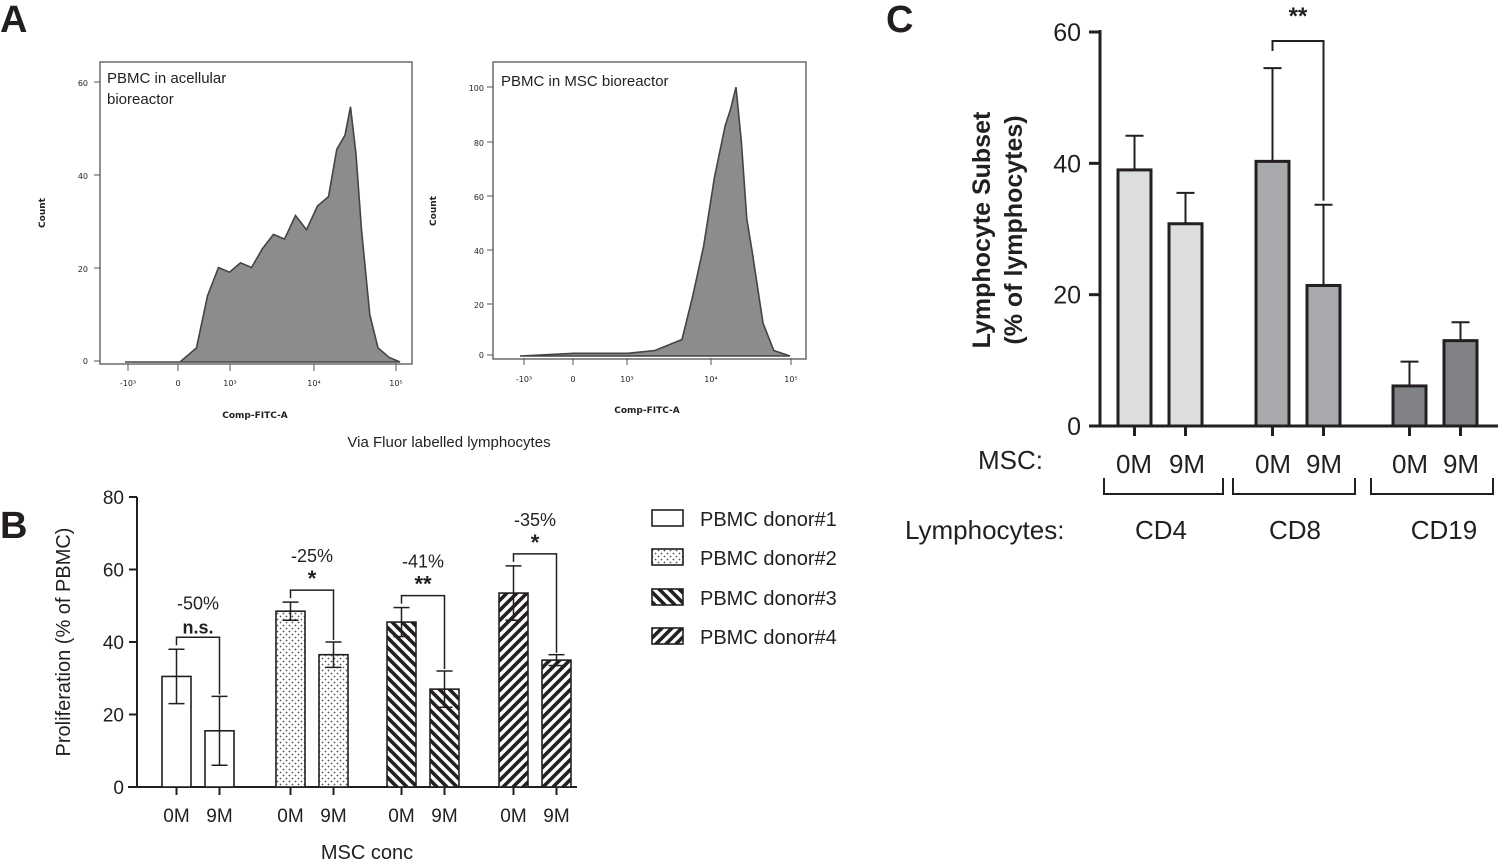 Image resolution: width=1500 pixels, height=861 pixels. I want to click on percent-change-label: -41%, so click(423, 562).